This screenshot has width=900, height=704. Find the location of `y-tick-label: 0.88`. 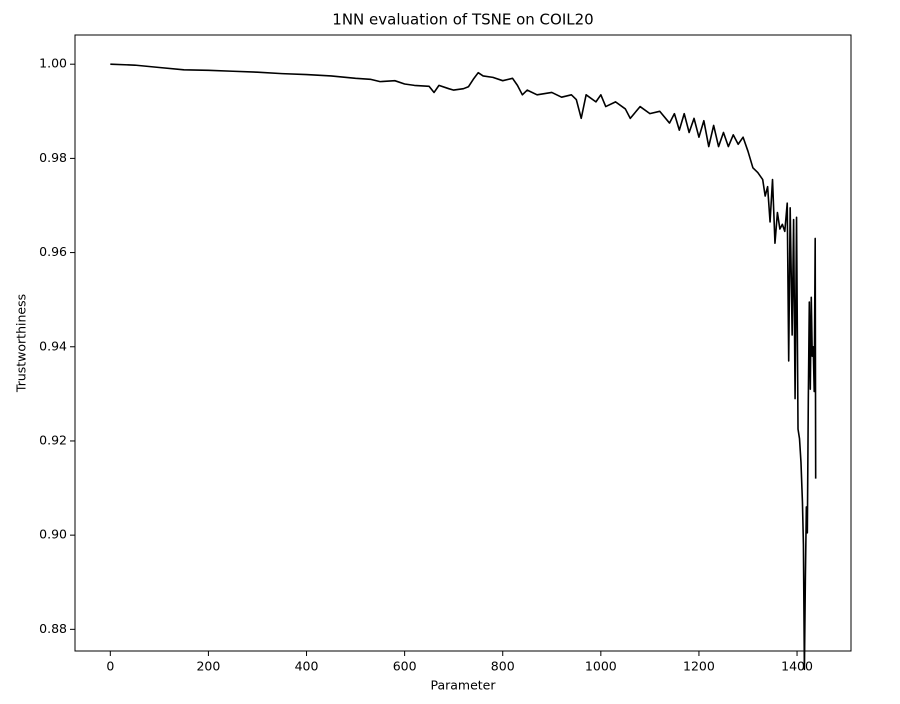

y-tick-label: 0.88 is located at coordinates (53, 628).